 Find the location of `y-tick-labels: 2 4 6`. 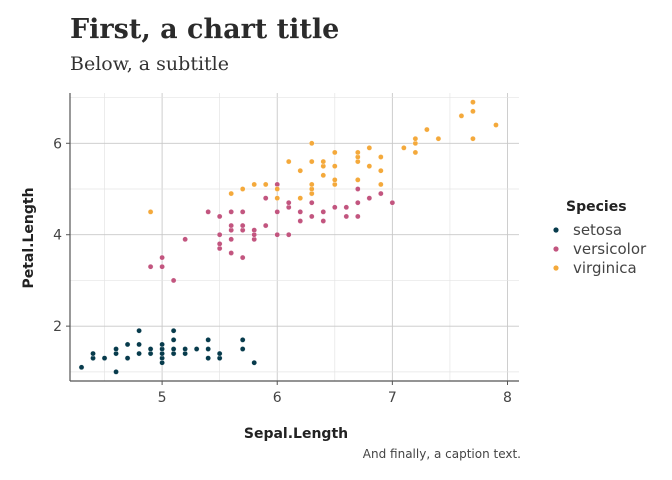

y-tick-labels: 2 4 6 is located at coordinates (61, 235).